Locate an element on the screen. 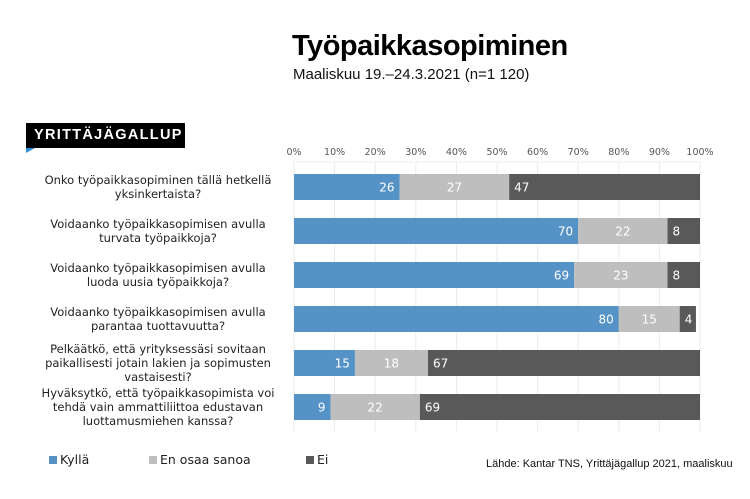  data-label: 9 is located at coordinates (322, 408).